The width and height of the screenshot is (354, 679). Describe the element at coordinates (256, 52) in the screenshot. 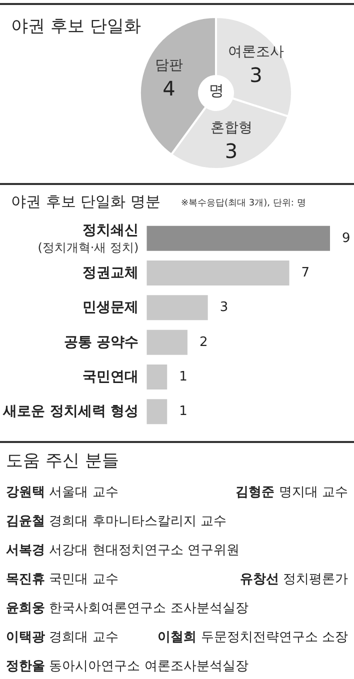

I see `slice-label: 여론조사` at that location.